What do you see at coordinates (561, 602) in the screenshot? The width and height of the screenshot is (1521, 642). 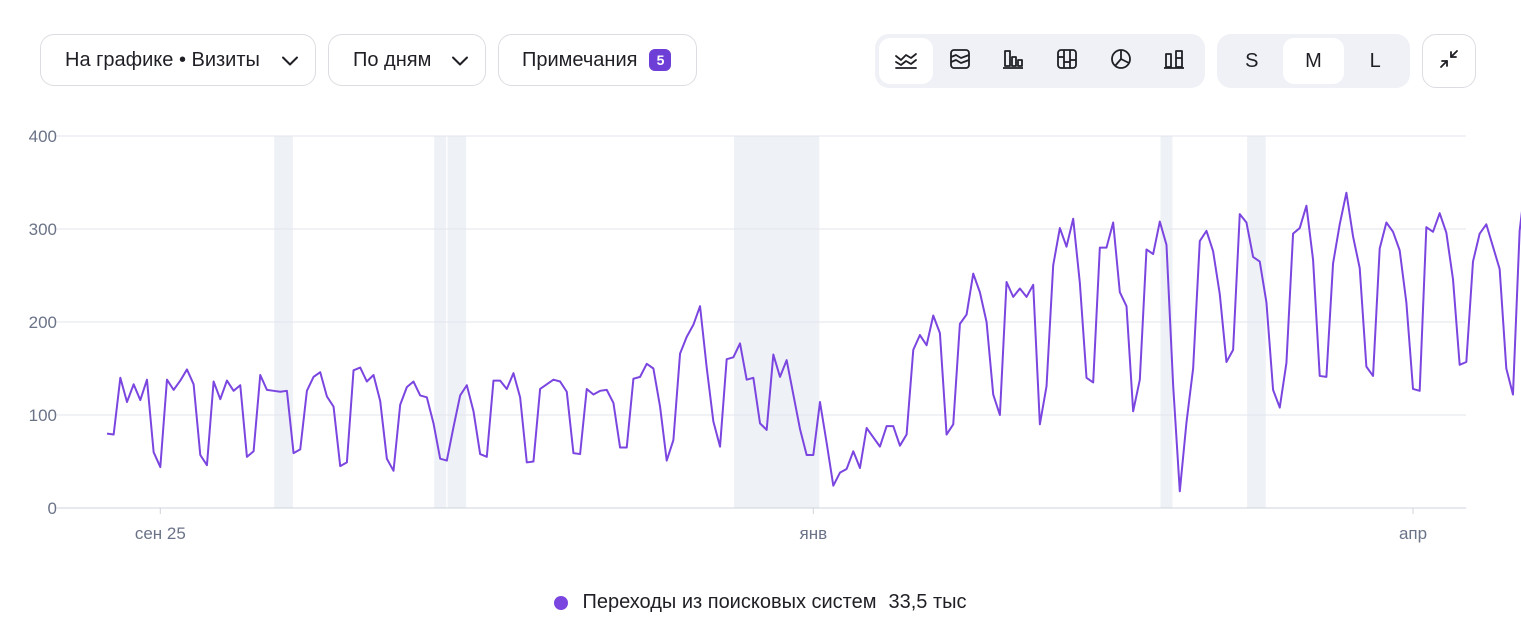 I see `series-color-dot` at bounding box center [561, 602].